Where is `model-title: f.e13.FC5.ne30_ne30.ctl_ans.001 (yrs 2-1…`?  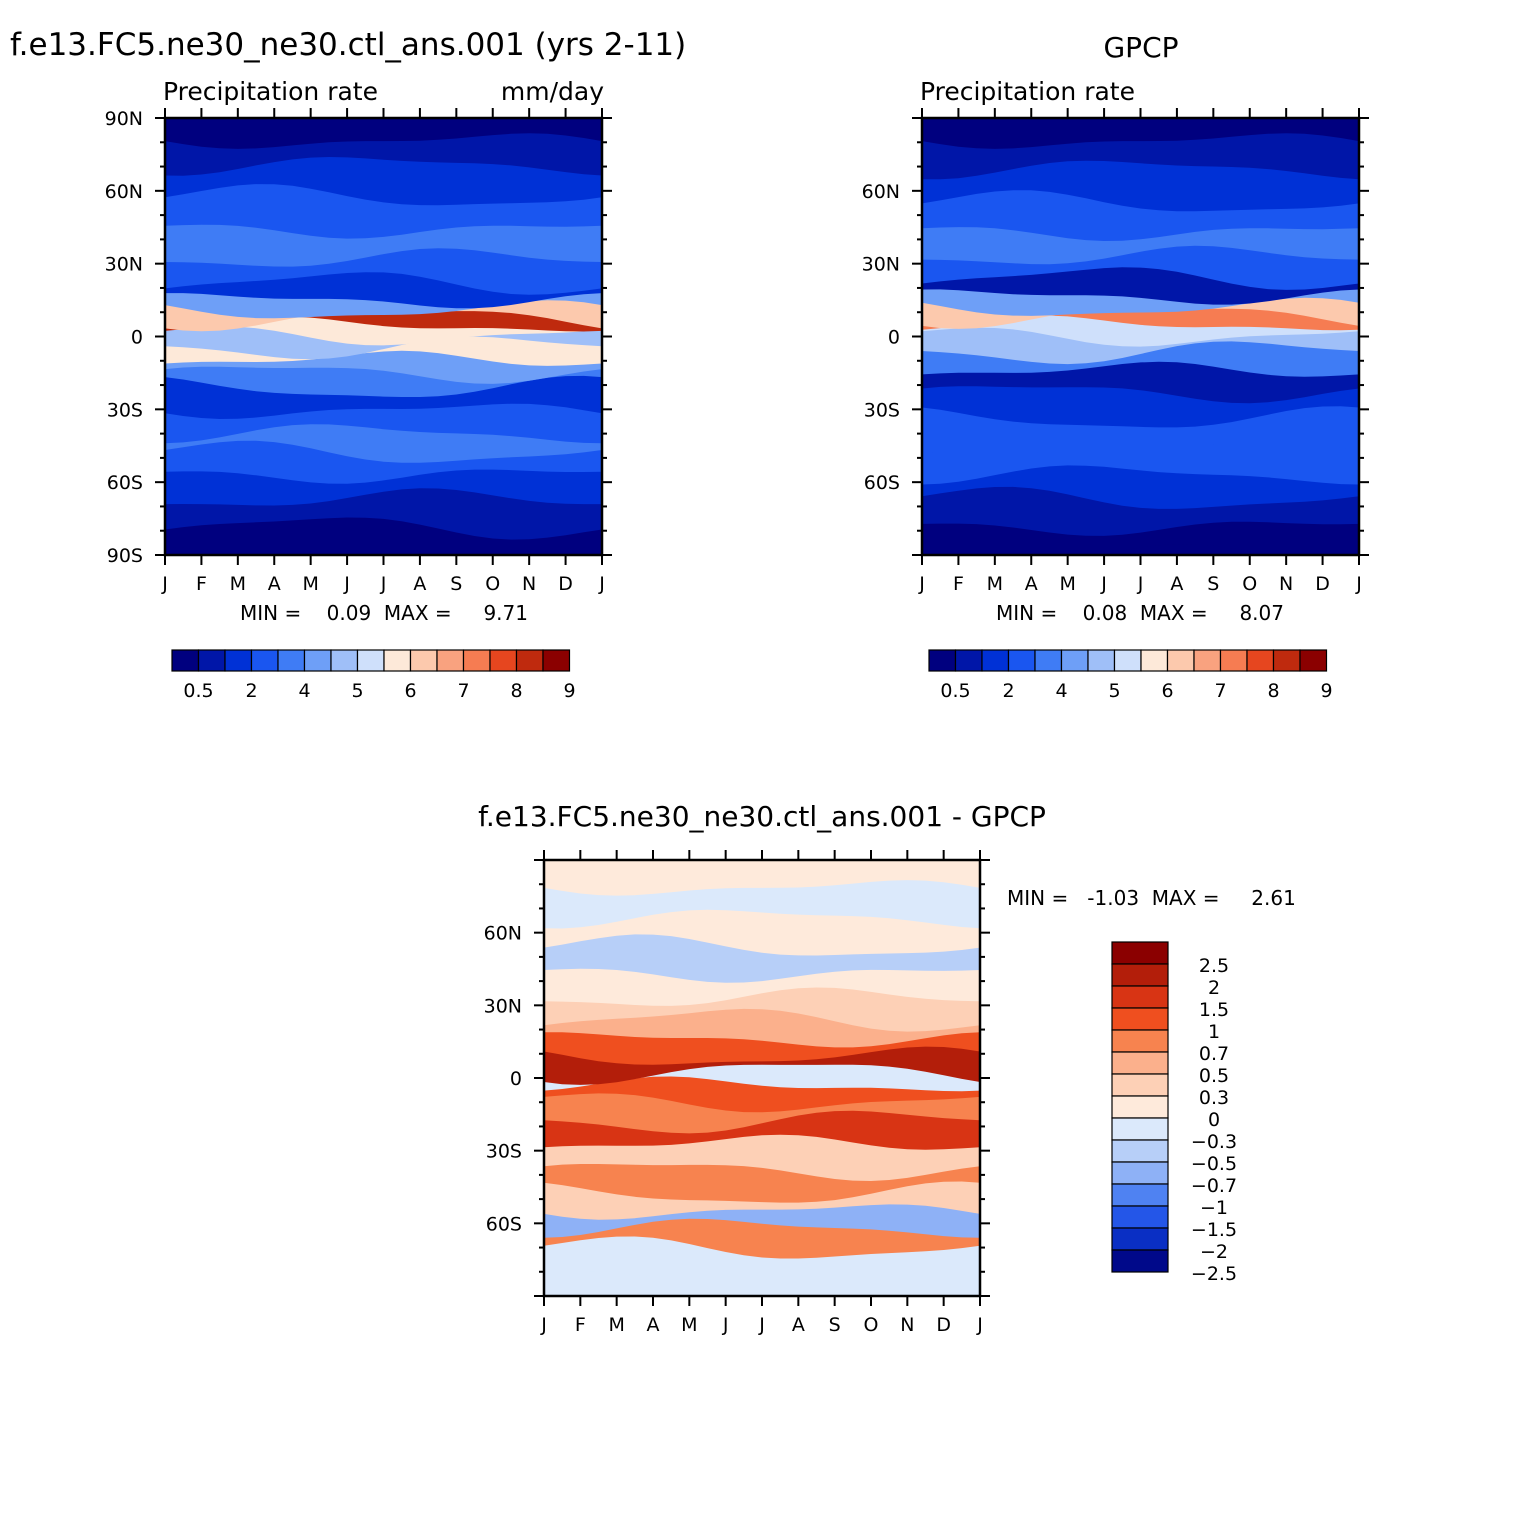 model-title: f.e13.FC5.ne30_ne30.ctl_ans.001 (yrs 2-1… is located at coordinates (348, 45).